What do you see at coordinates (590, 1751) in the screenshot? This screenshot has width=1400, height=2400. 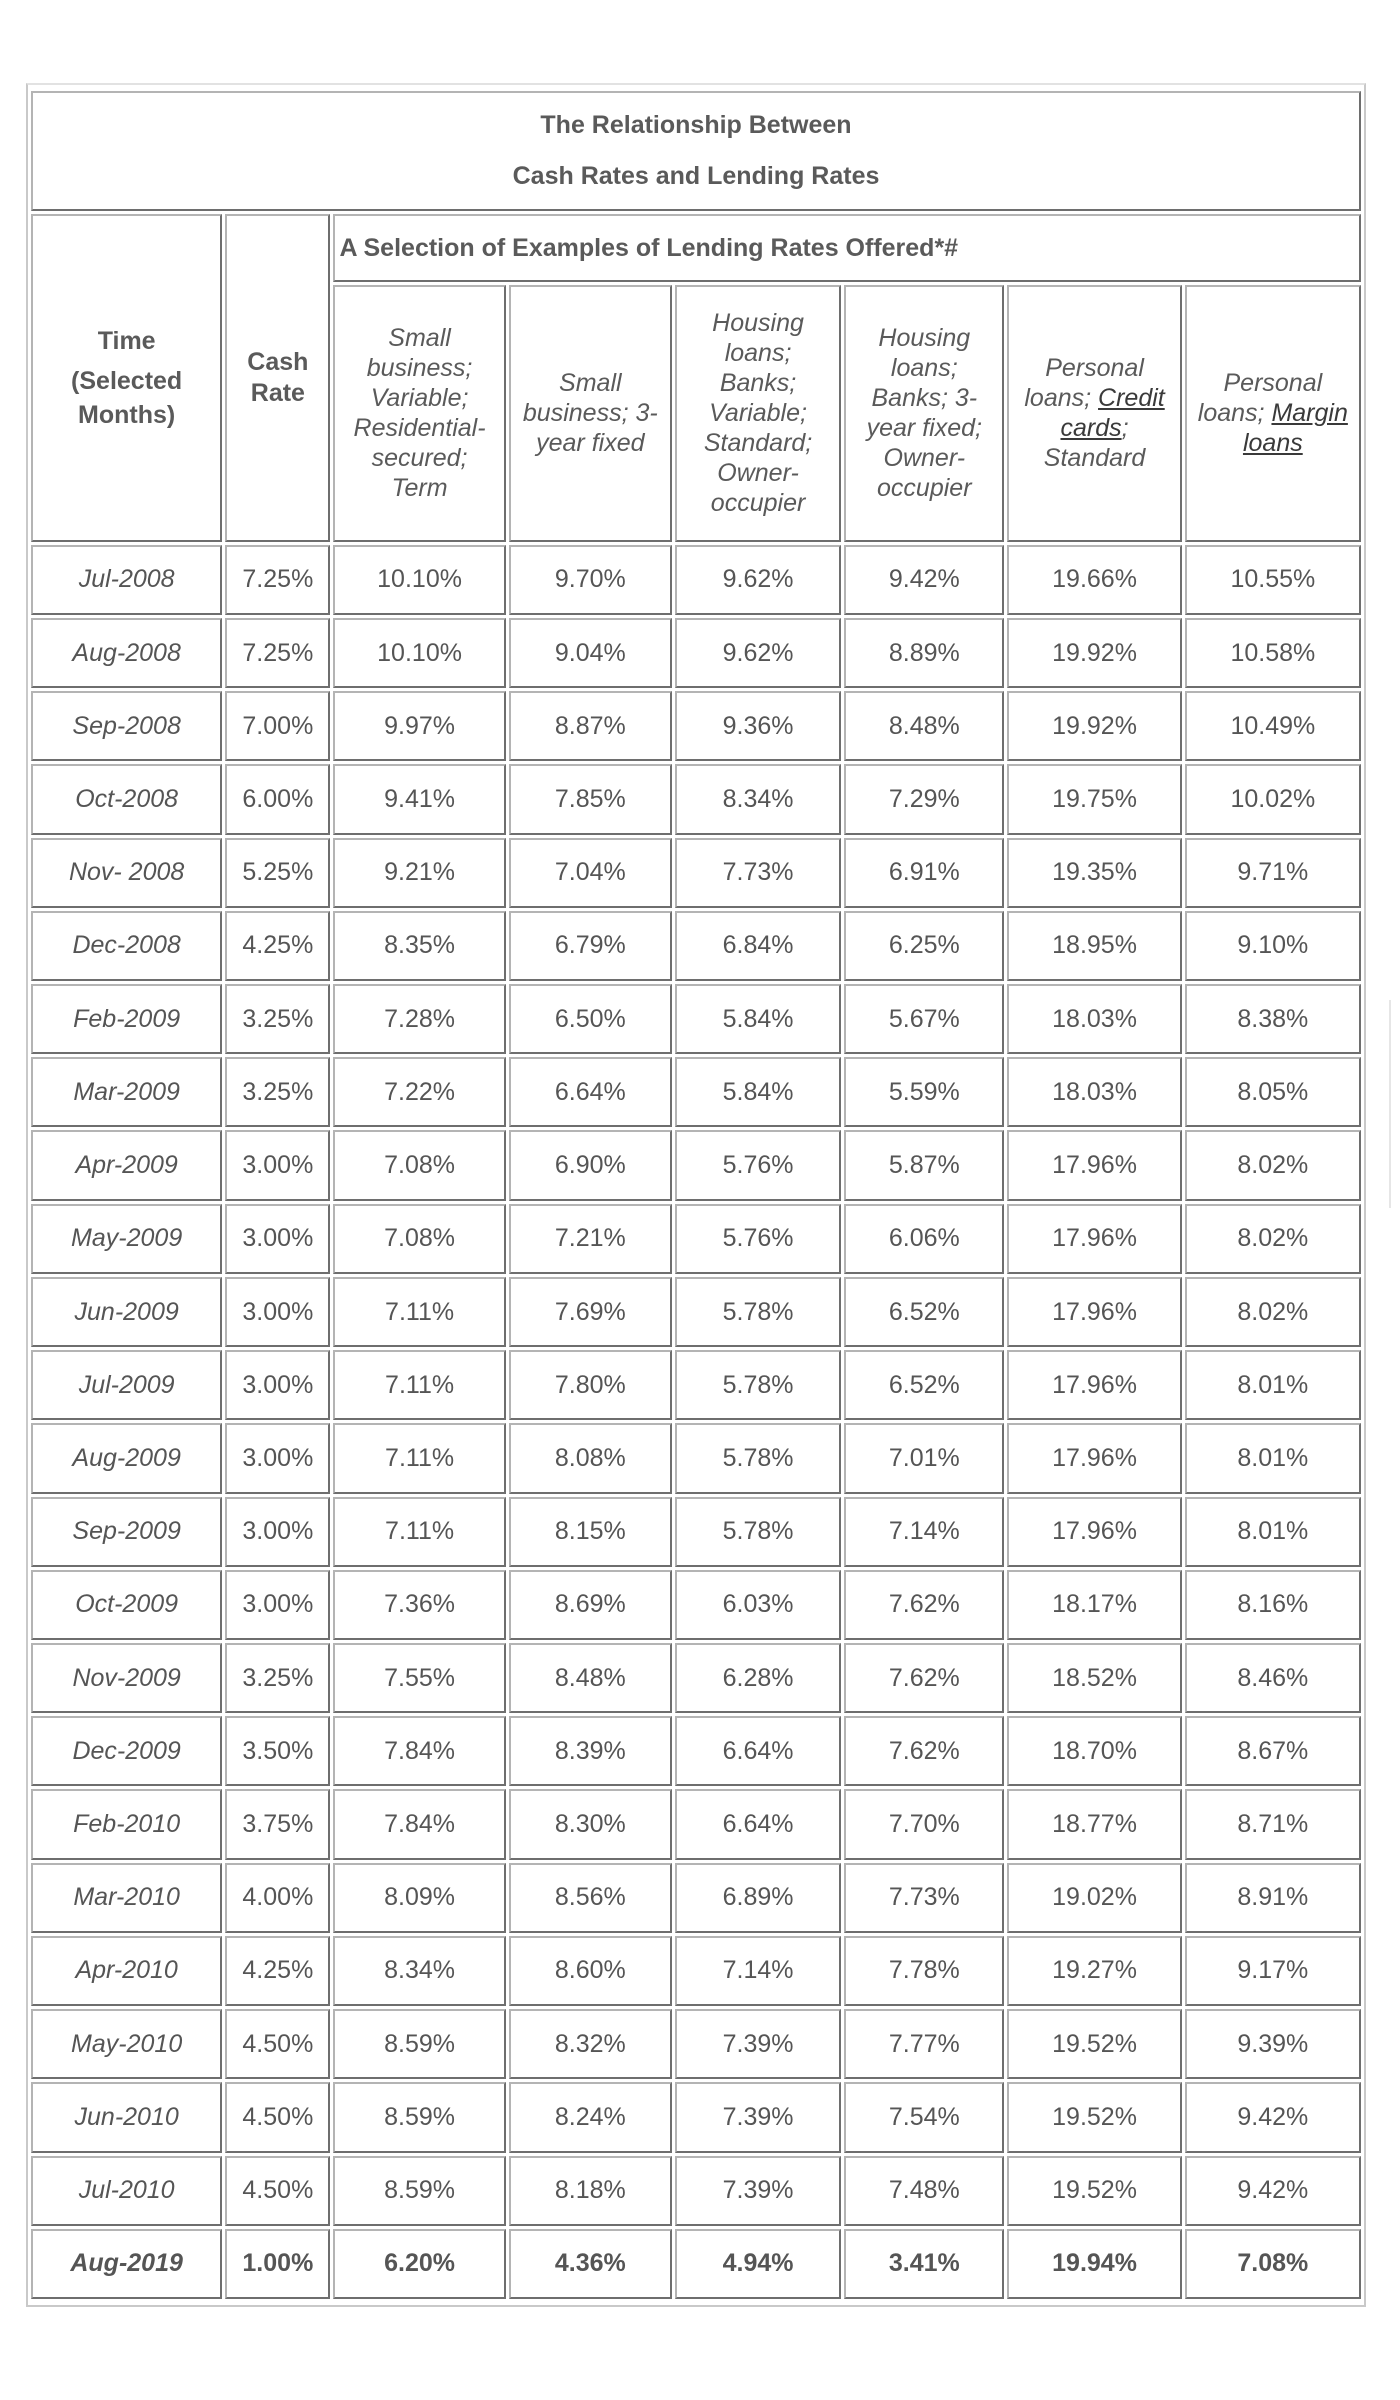 I see `row-rate-cell: 8.39%` at bounding box center [590, 1751].